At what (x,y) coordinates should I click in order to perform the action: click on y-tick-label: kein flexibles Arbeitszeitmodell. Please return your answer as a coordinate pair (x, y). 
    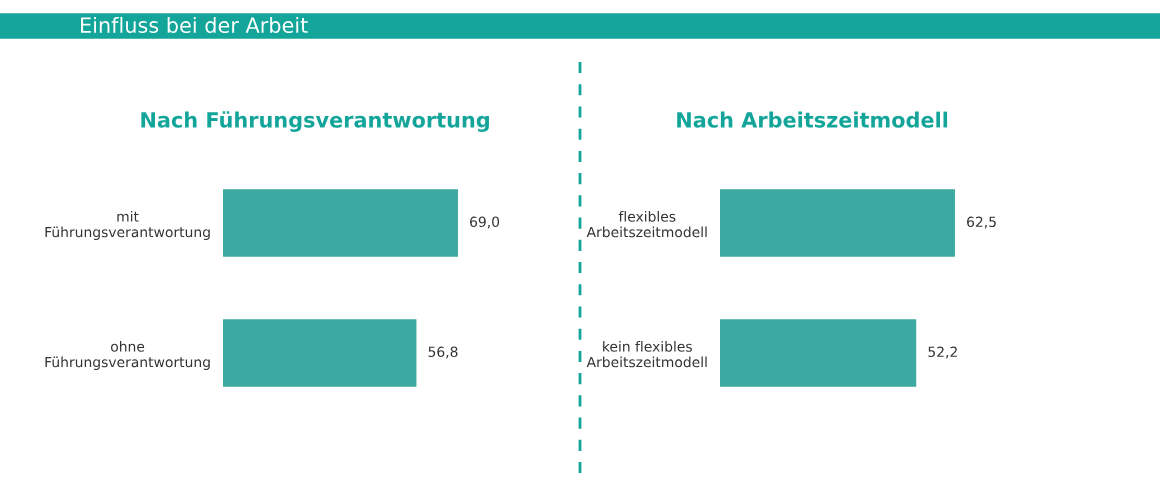
    Looking at the image, I should click on (646, 354).